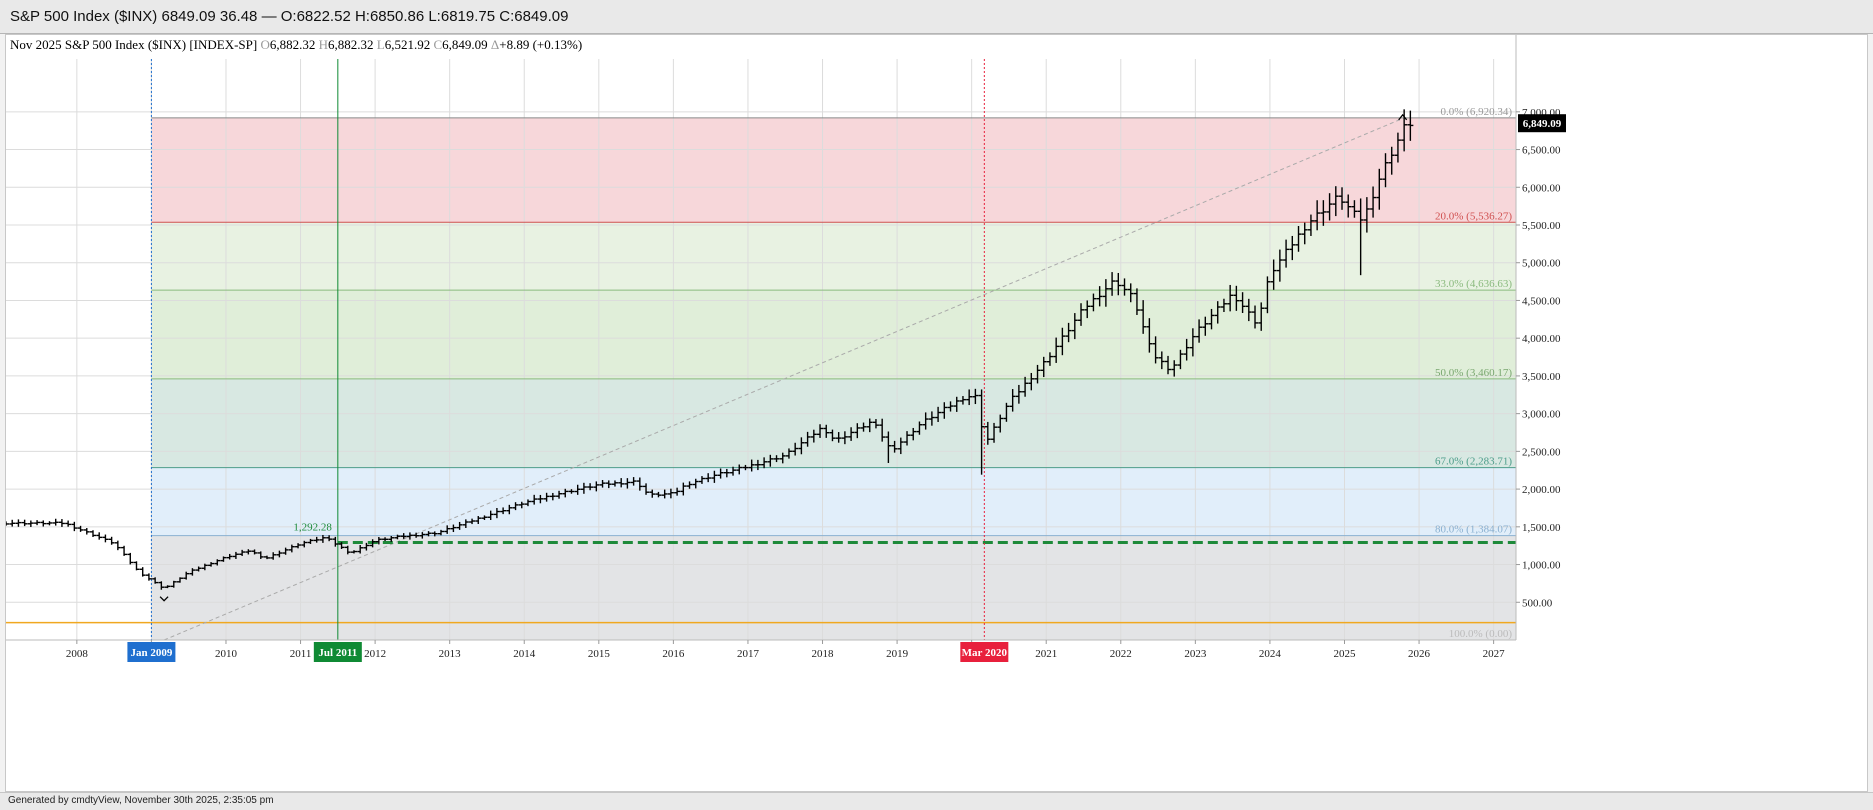 The height and width of the screenshot is (810, 1873). What do you see at coordinates (264, 44) in the screenshot?
I see `header-part-1: O` at bounding box center [264, 44].